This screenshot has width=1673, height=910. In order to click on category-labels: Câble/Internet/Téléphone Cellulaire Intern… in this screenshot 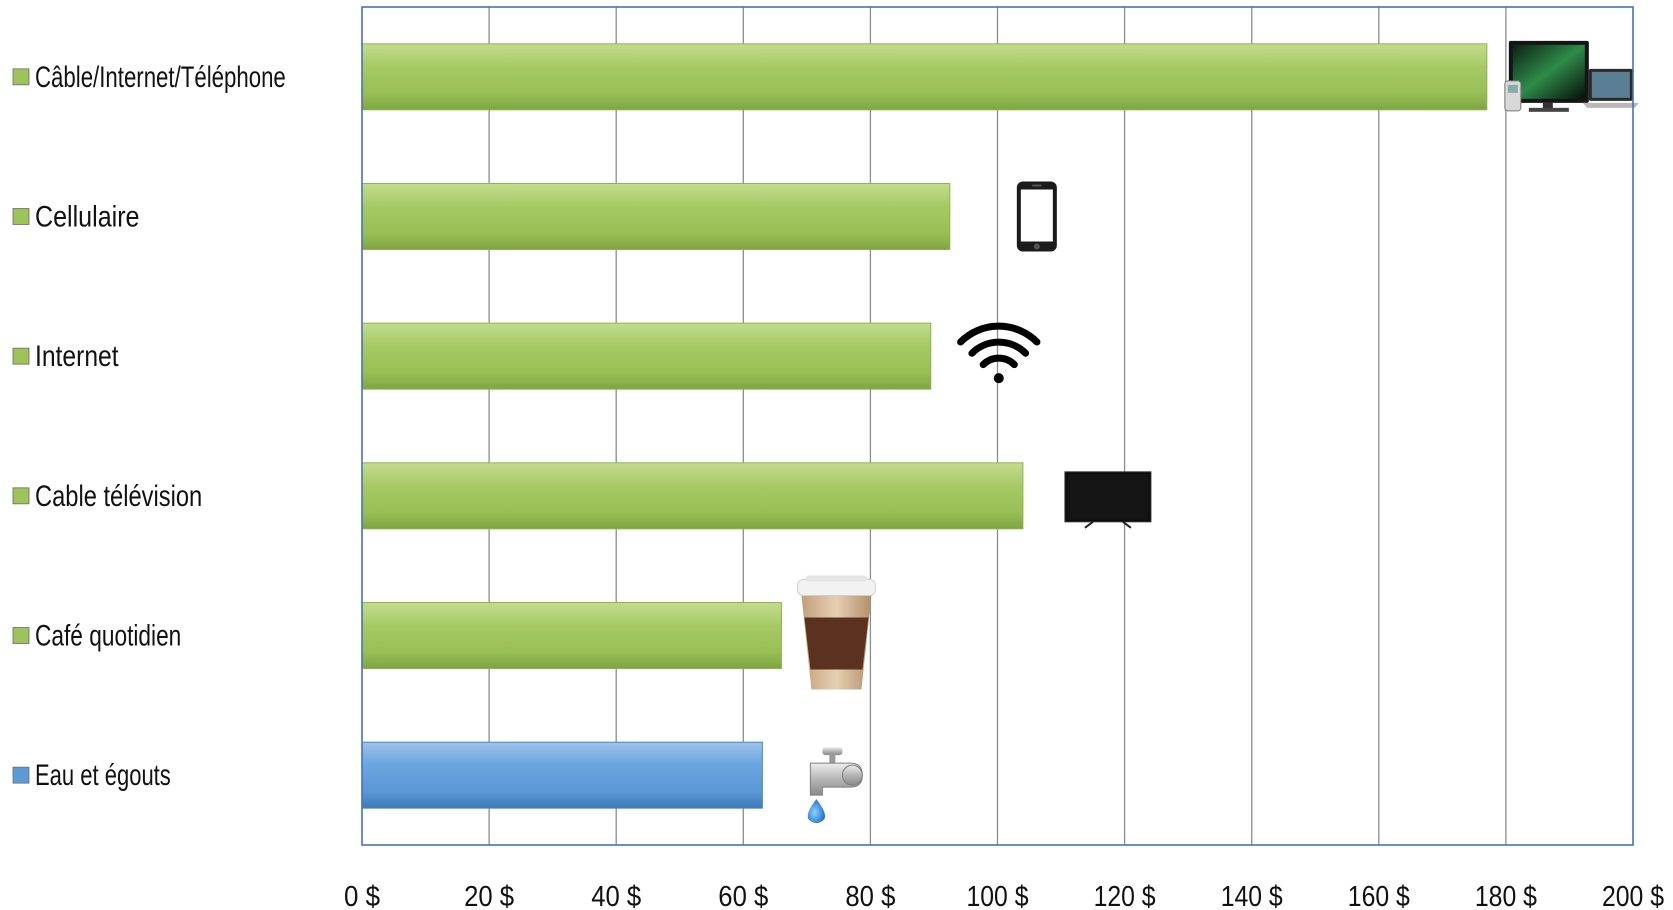, I will do `click(149, 426)`.